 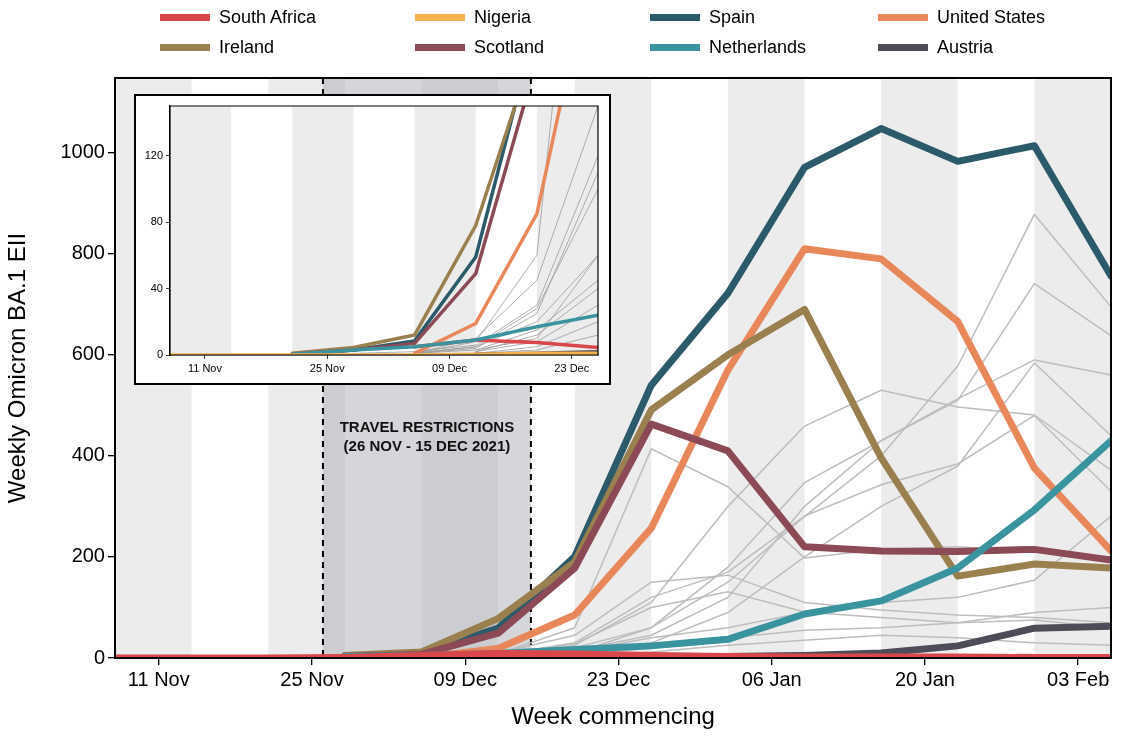 What do you see at coordinates (88, 555) in the screenshot?
I see `y-tick-label: 200` at bounding box center [88, 555].